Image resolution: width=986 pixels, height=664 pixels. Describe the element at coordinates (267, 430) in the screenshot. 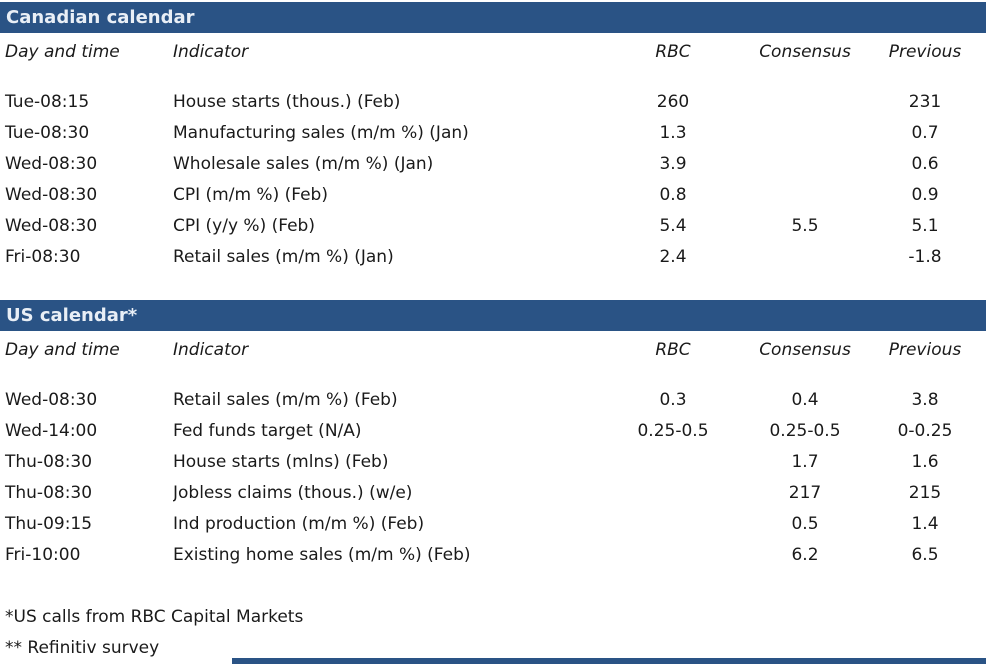

I see `cell-indicator: Fed funds target (N/A)` at that location.